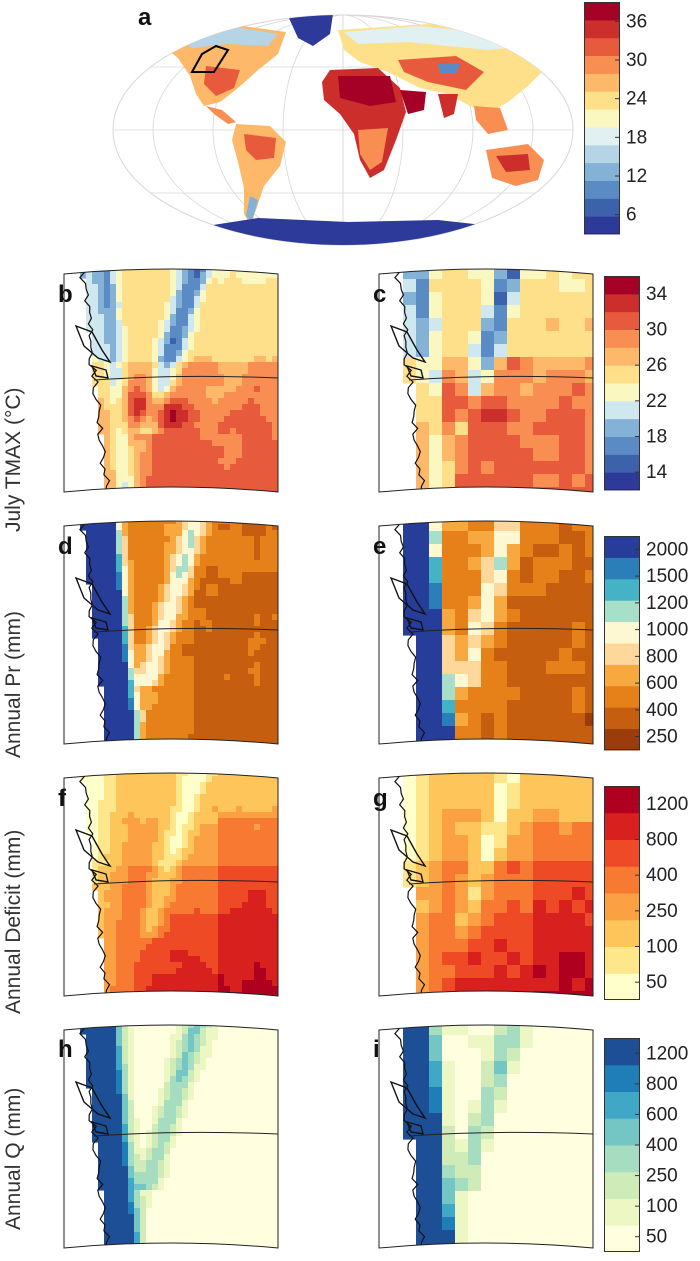 Image resolution: width=700 pixels, height=1261 pixels. What do you see at coordinates (657, 294) in the screenshot?
I see `colorbar-tick-label: 34` at bounding box center [657, 294].